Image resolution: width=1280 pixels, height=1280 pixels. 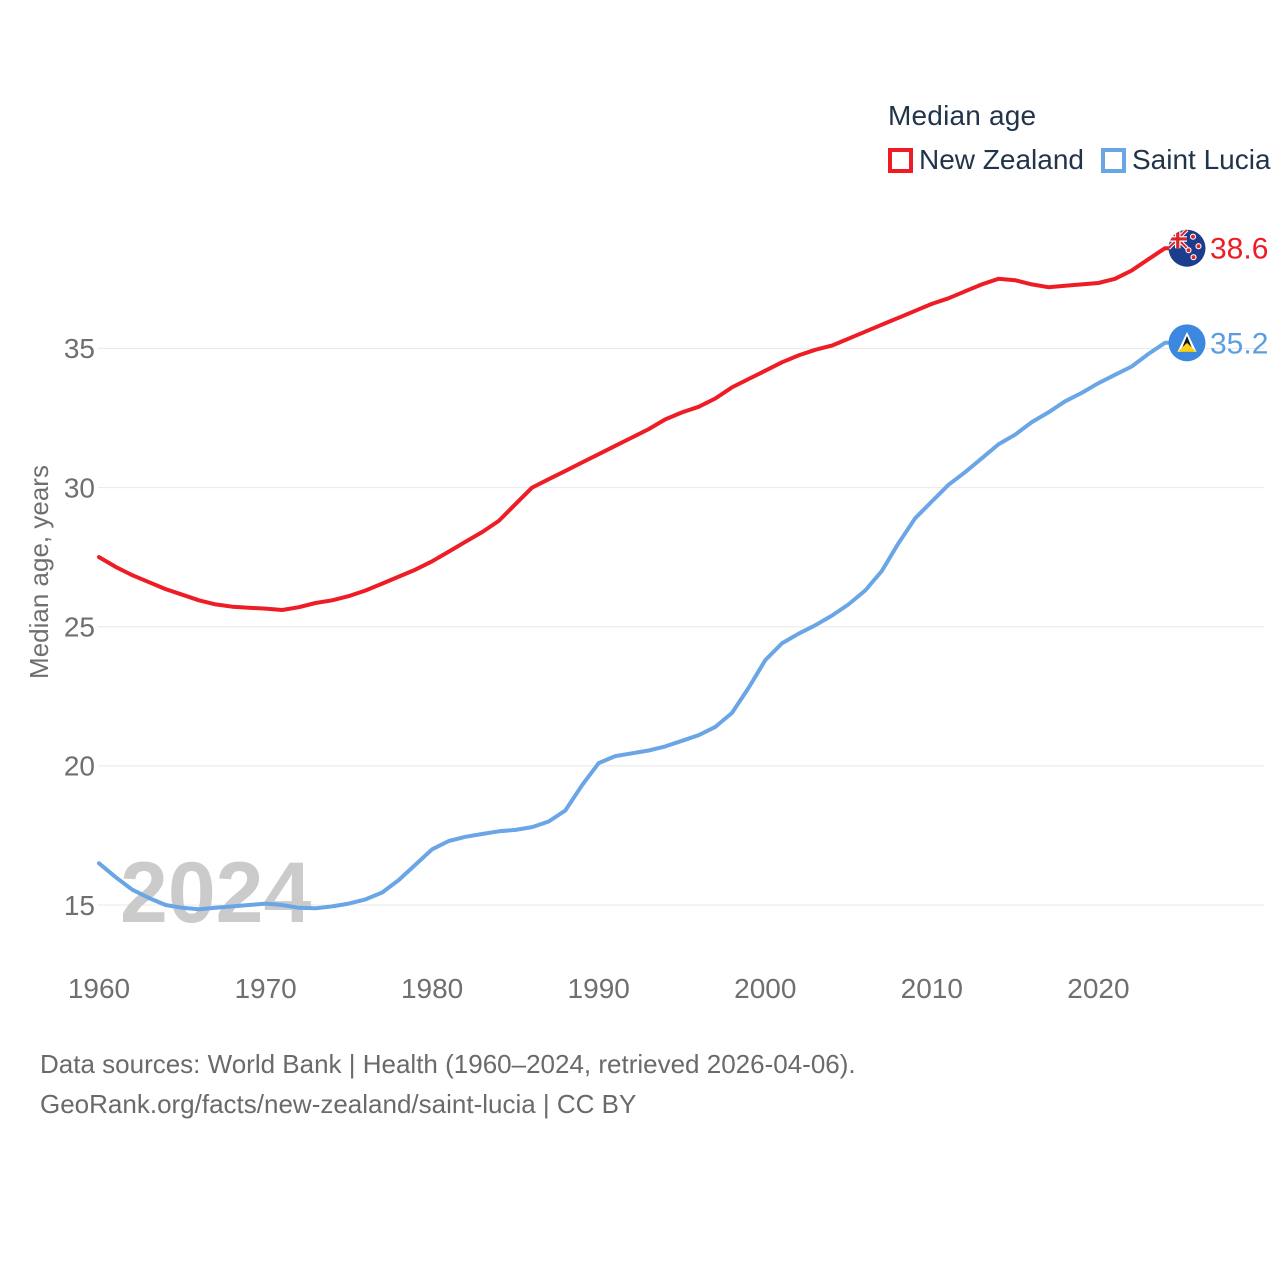 I want to click on legend-item-saint-lucia: Saint Lucia, so click(x=1185, y=160).